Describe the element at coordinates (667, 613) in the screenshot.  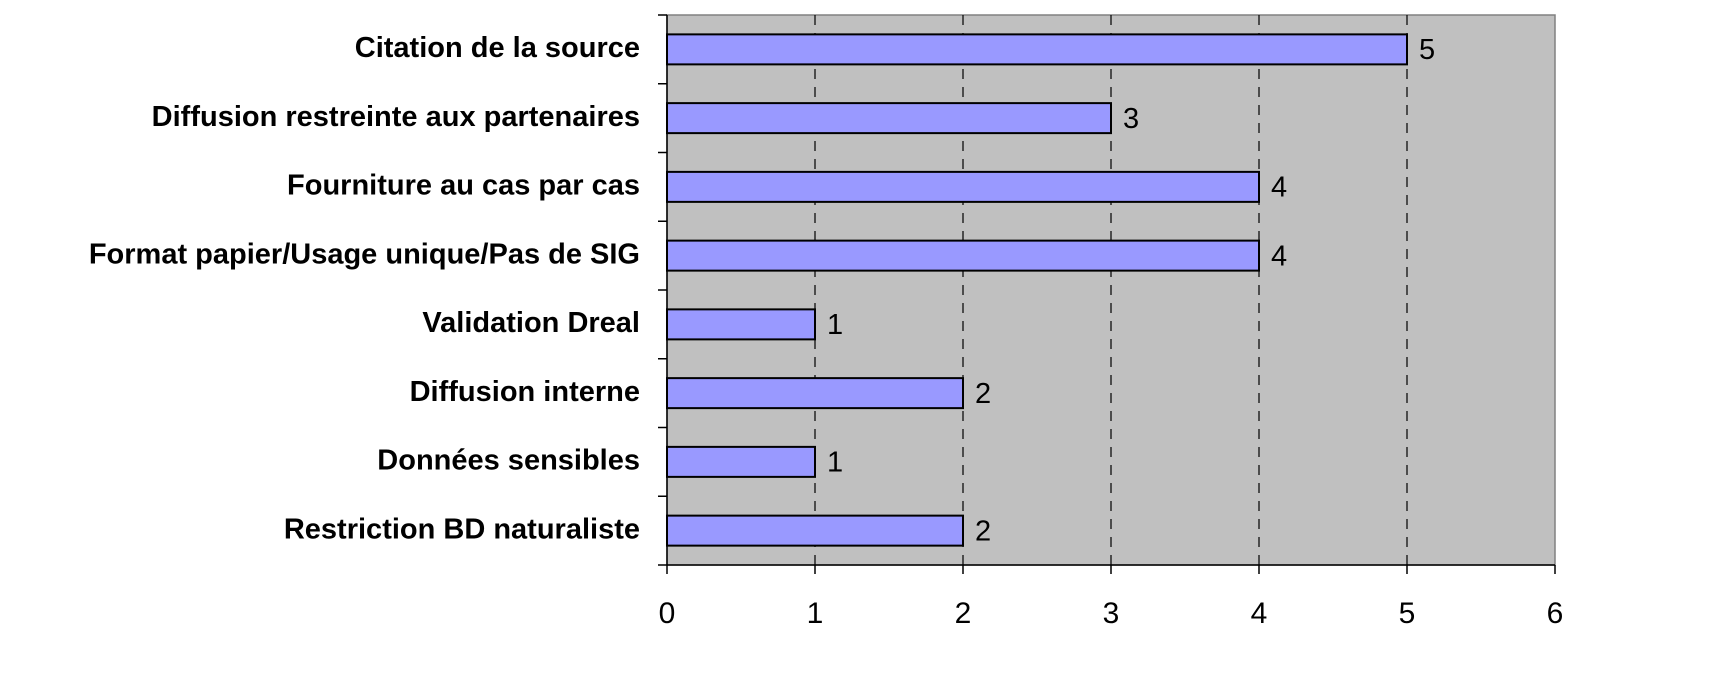
I see `x-tick-label: 0` at that location.